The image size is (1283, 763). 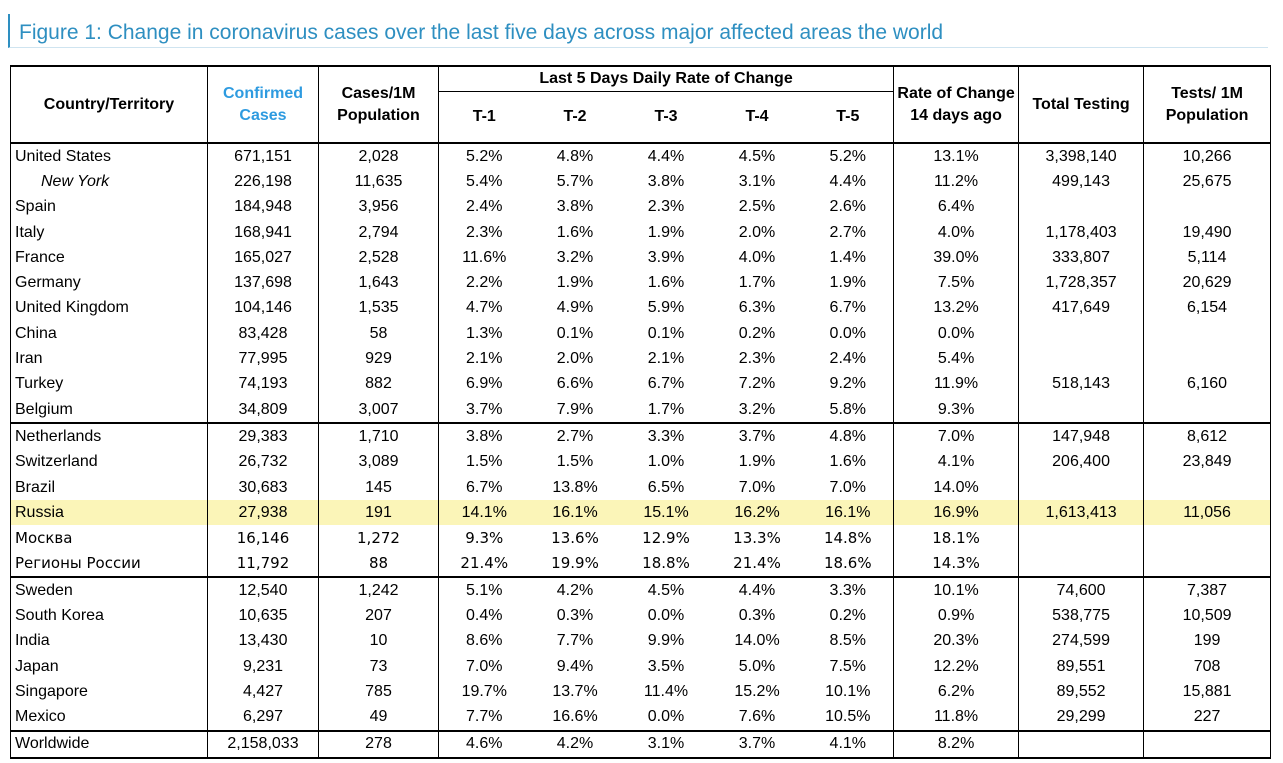 What do you see at coordinates (109, 258) in the screenshot?
I see `cell-country: France` at bounding box center [109, 258].